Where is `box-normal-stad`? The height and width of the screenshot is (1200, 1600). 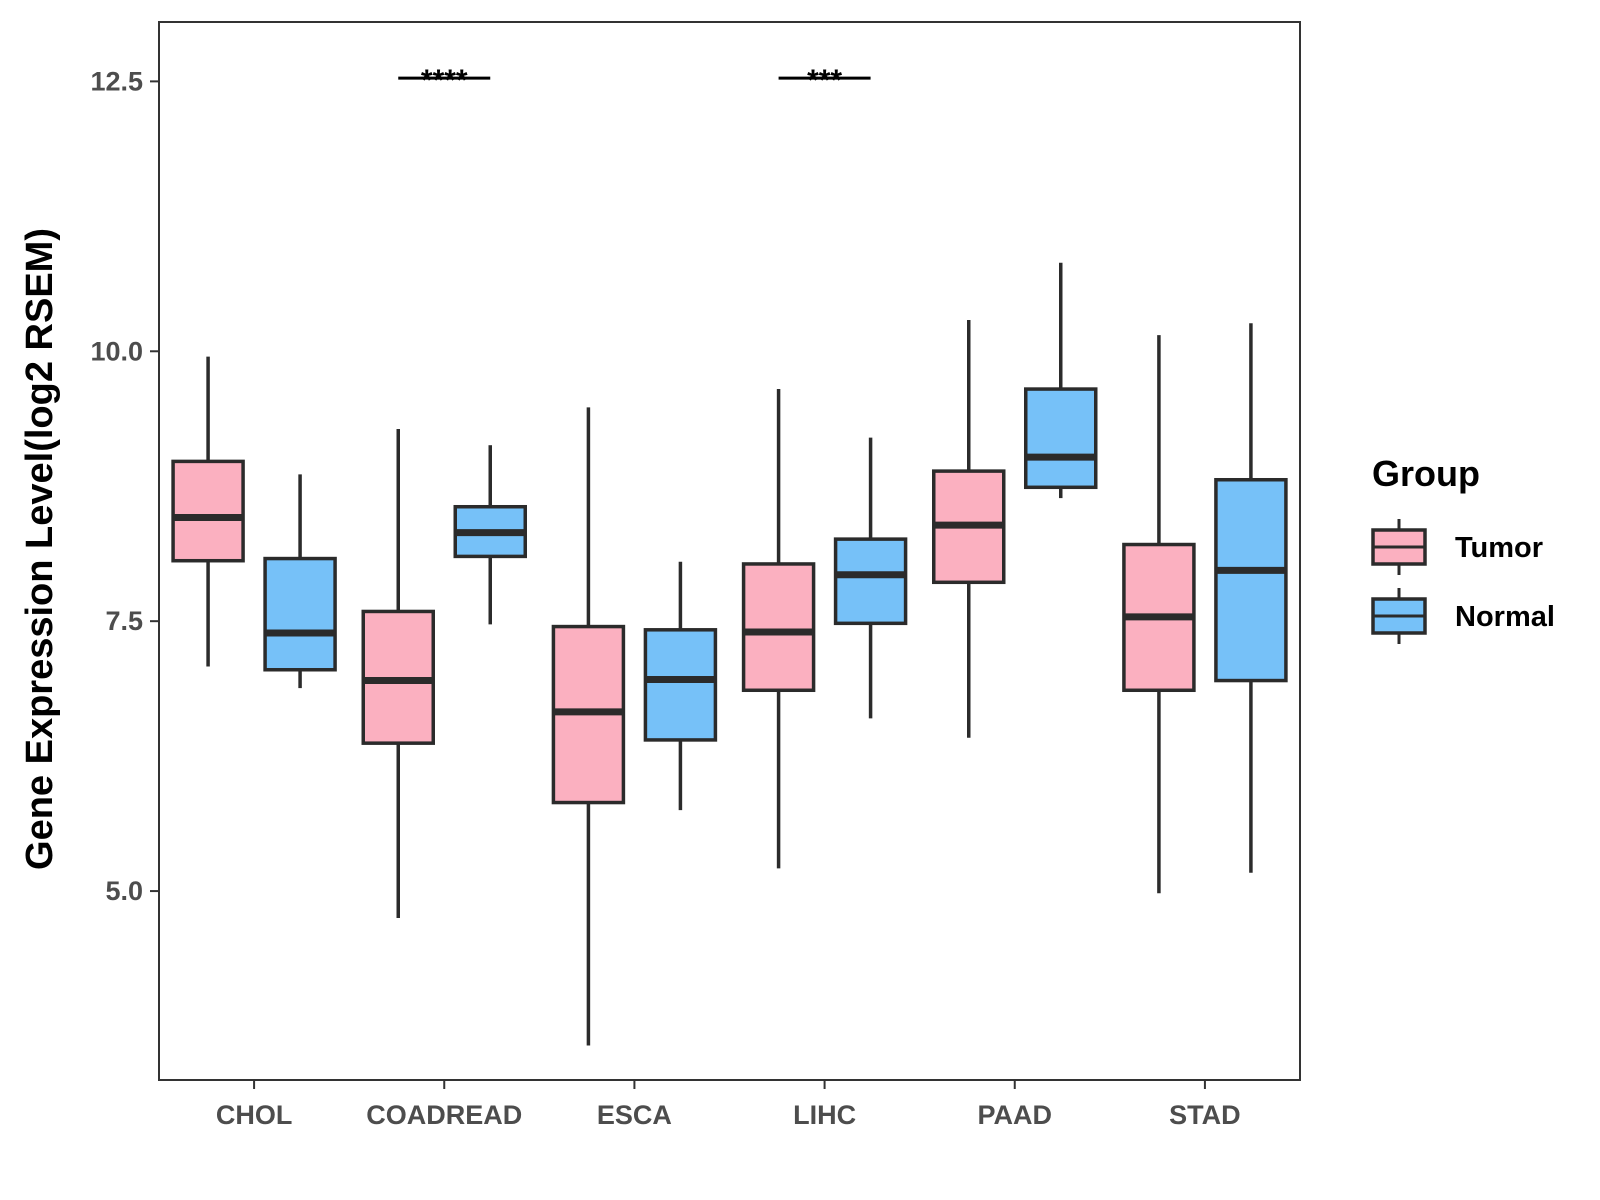 box-normal-stad is located at coordinates (1251, 598).